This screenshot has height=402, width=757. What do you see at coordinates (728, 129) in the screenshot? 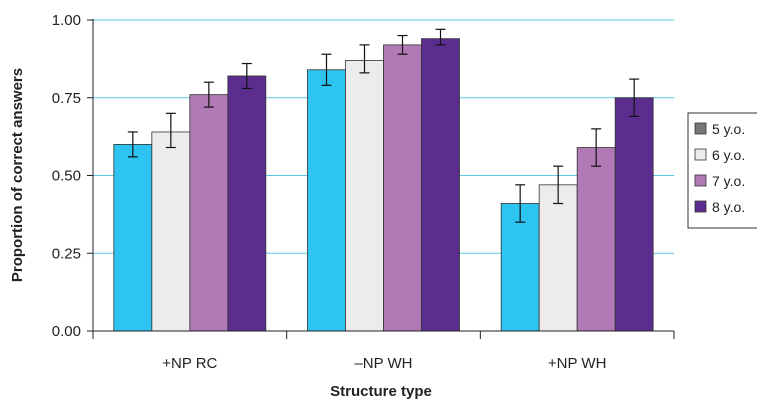
I see `legend-label: 5 y.o.` at bounding box center [728, 129].